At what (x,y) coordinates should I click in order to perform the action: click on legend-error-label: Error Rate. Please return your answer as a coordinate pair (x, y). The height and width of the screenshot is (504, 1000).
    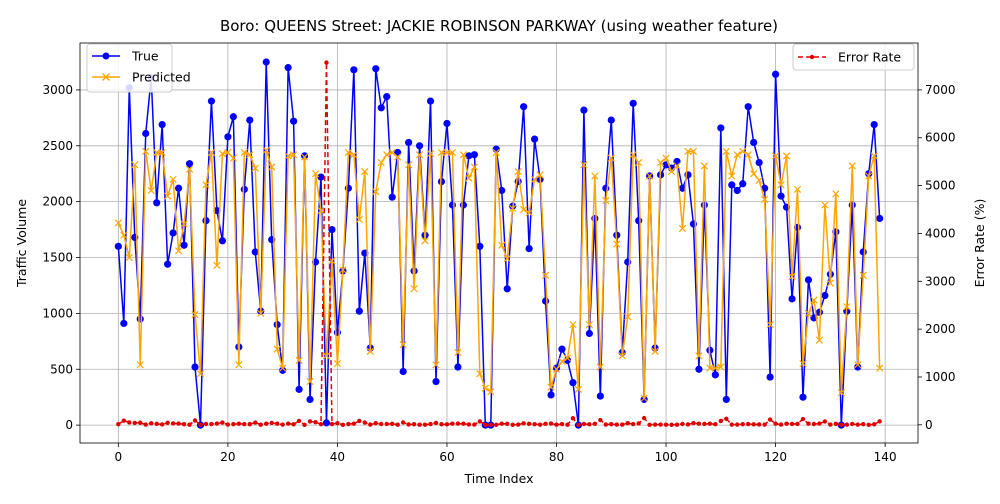
    Looking at the image, I should click on (869, 57).